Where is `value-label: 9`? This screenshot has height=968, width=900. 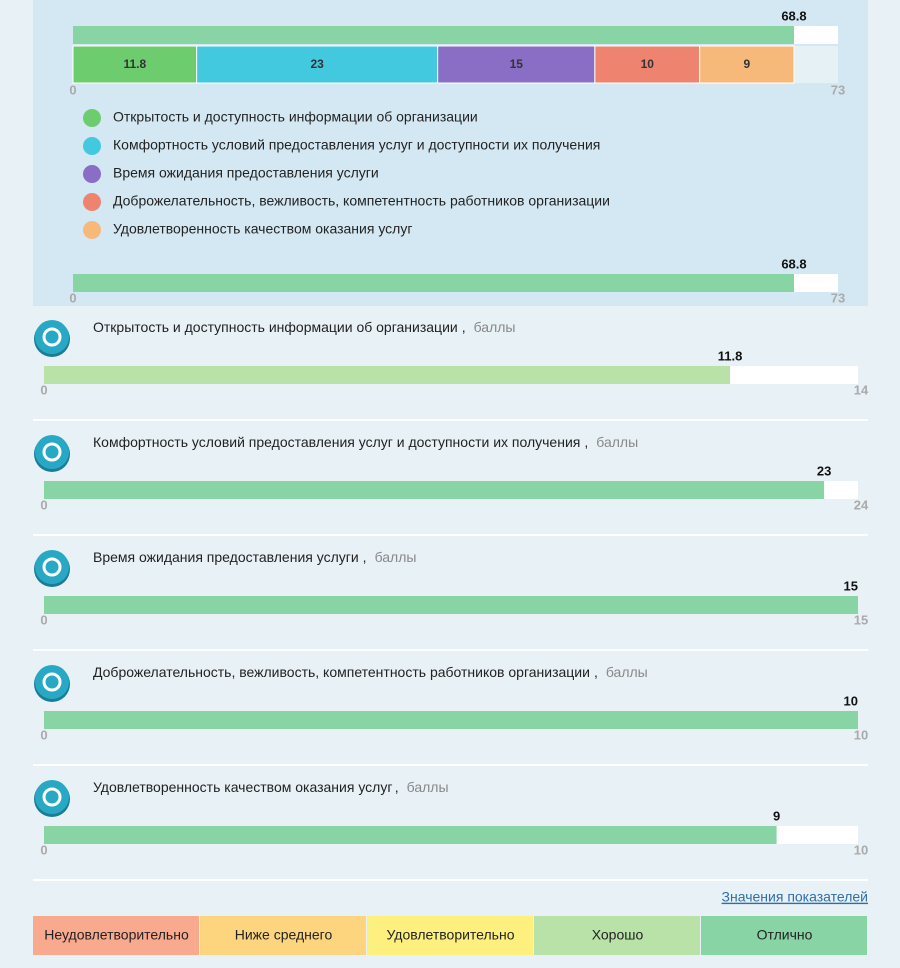 value-label: 9 is located at coordinates (776, 815).